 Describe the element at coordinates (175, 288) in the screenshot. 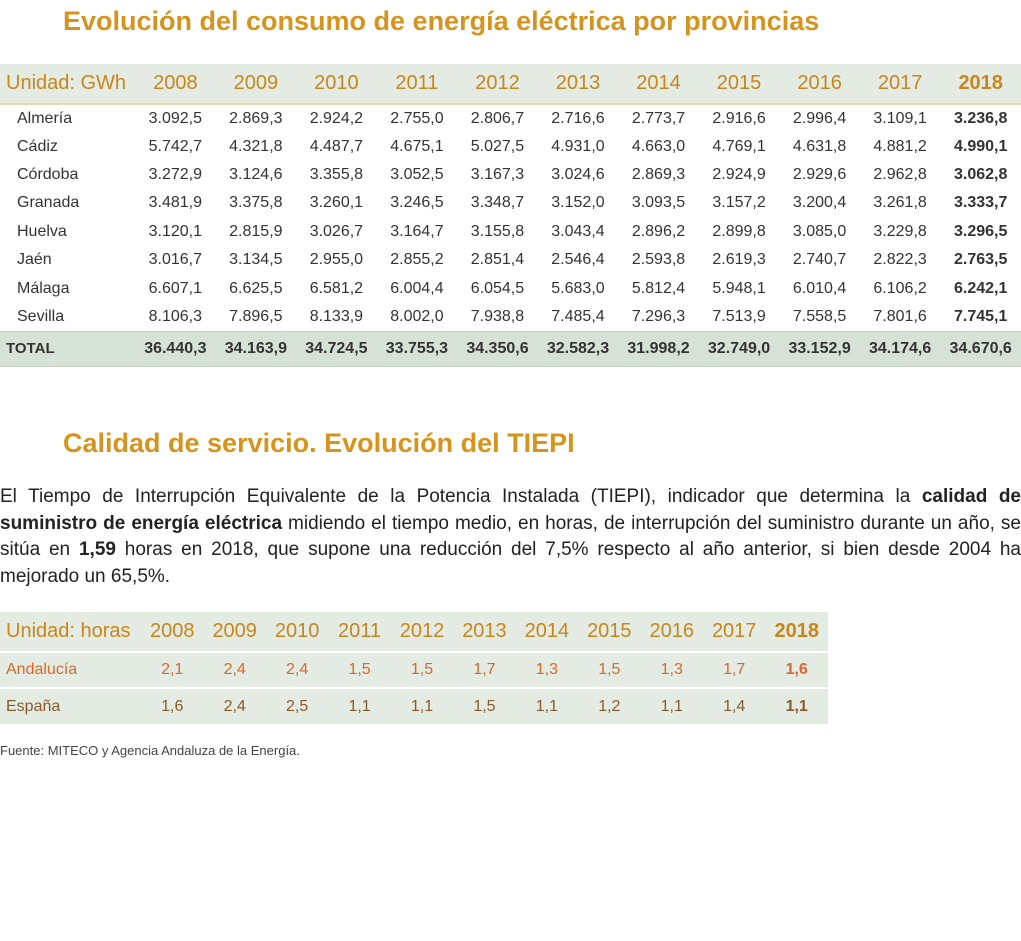

I see `table-cell: 6.607,1` at that location.